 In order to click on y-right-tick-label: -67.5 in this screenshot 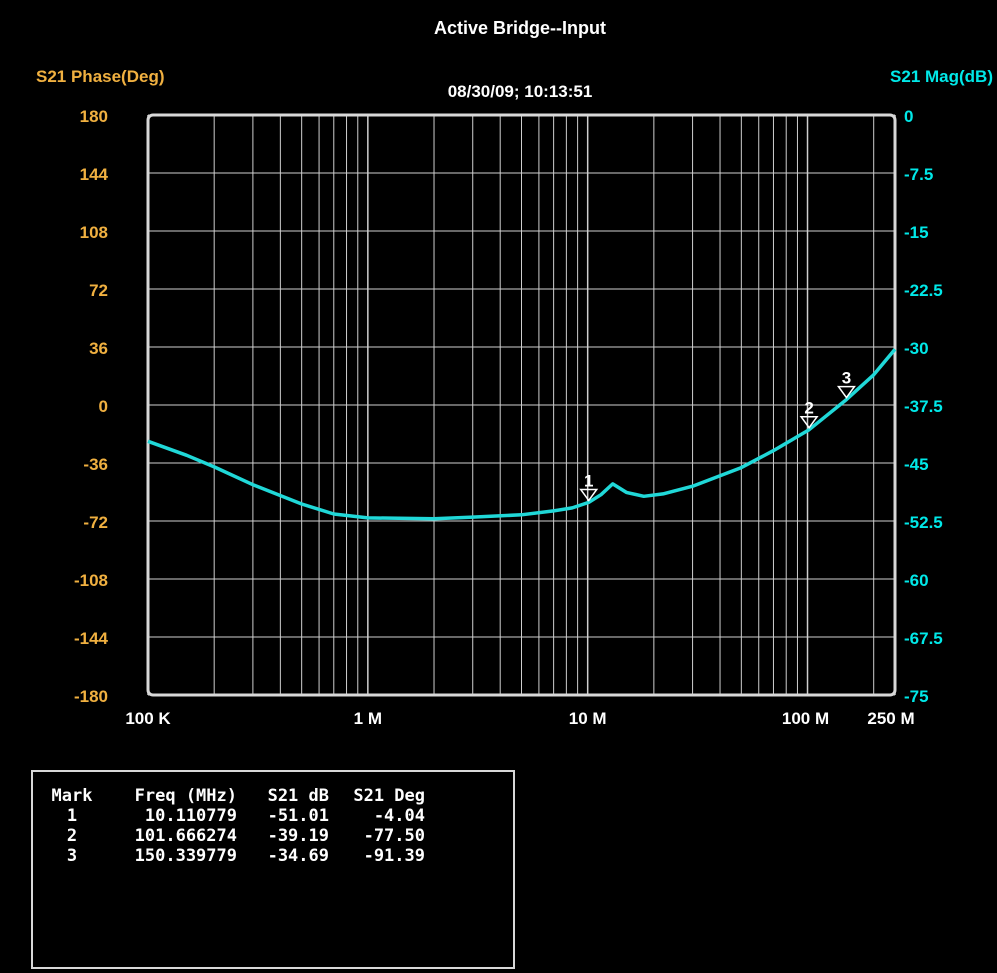, I will do `click(923, 638)`.